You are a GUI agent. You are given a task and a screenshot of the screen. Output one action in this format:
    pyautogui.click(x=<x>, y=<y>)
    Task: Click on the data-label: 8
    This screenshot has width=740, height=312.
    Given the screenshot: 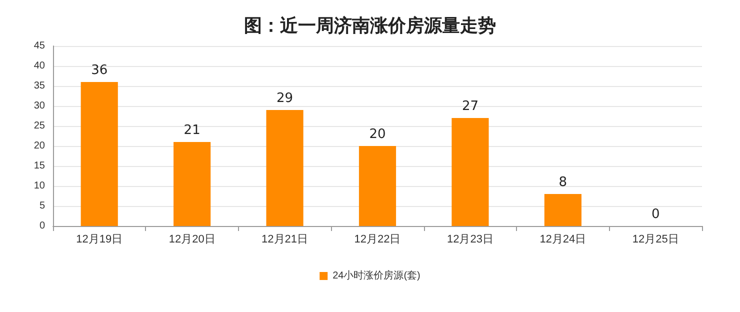 What is the action you would take?
    pyautogui.click(x=563, y=182)
    